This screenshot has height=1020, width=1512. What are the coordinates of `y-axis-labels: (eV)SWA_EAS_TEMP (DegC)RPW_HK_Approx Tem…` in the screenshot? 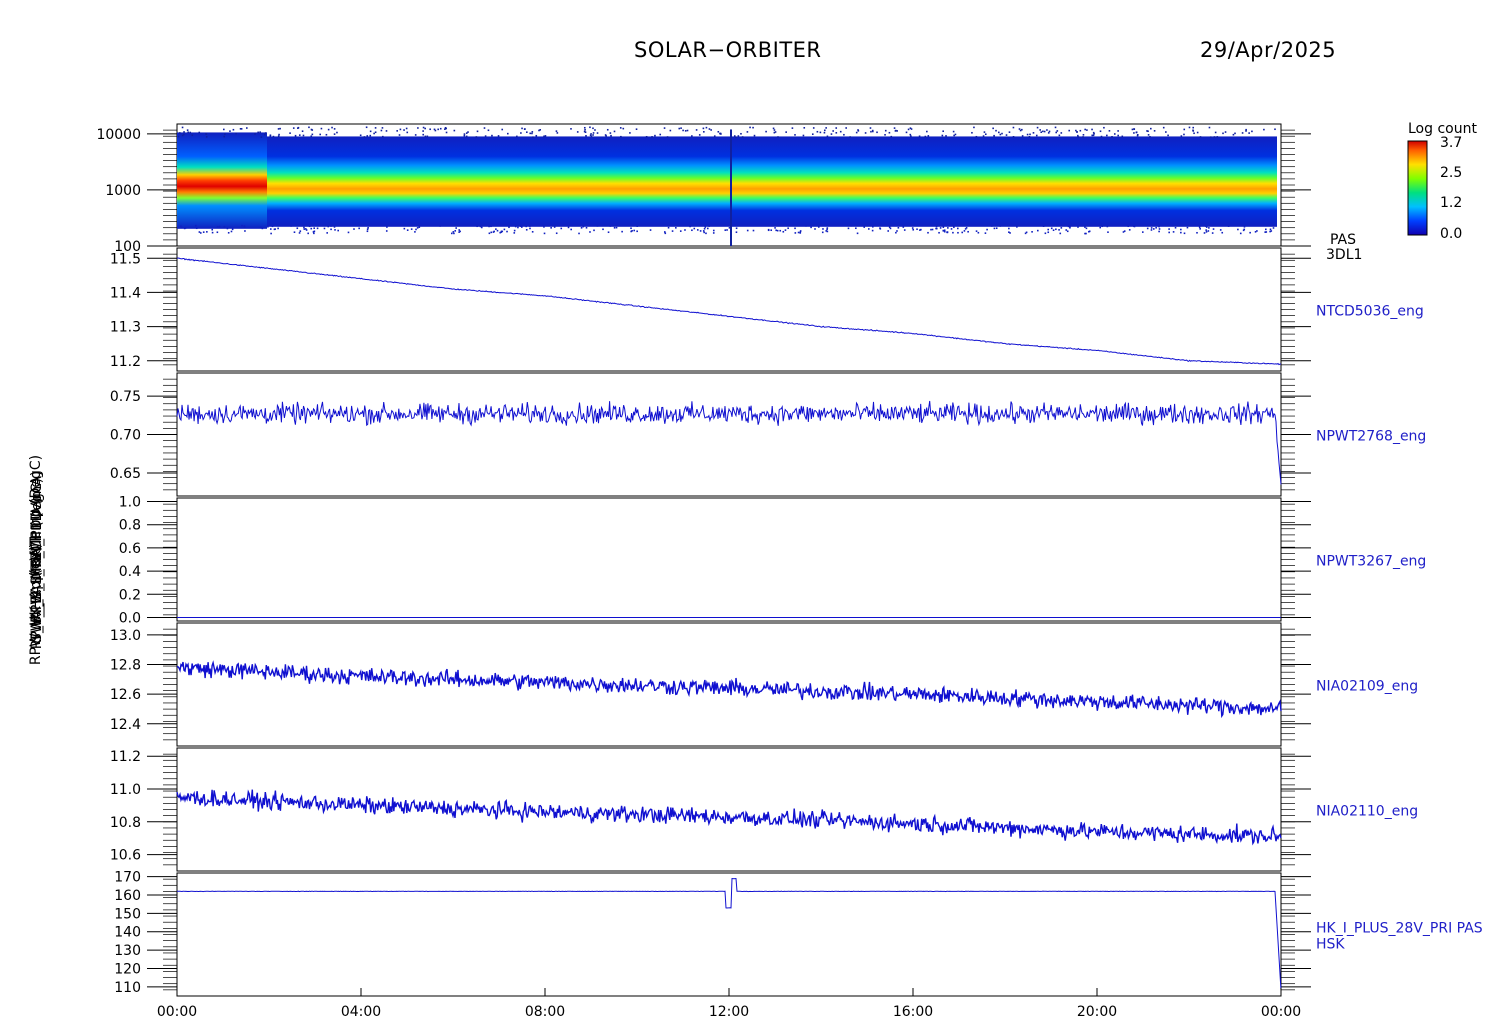 It's located at (36, 560).